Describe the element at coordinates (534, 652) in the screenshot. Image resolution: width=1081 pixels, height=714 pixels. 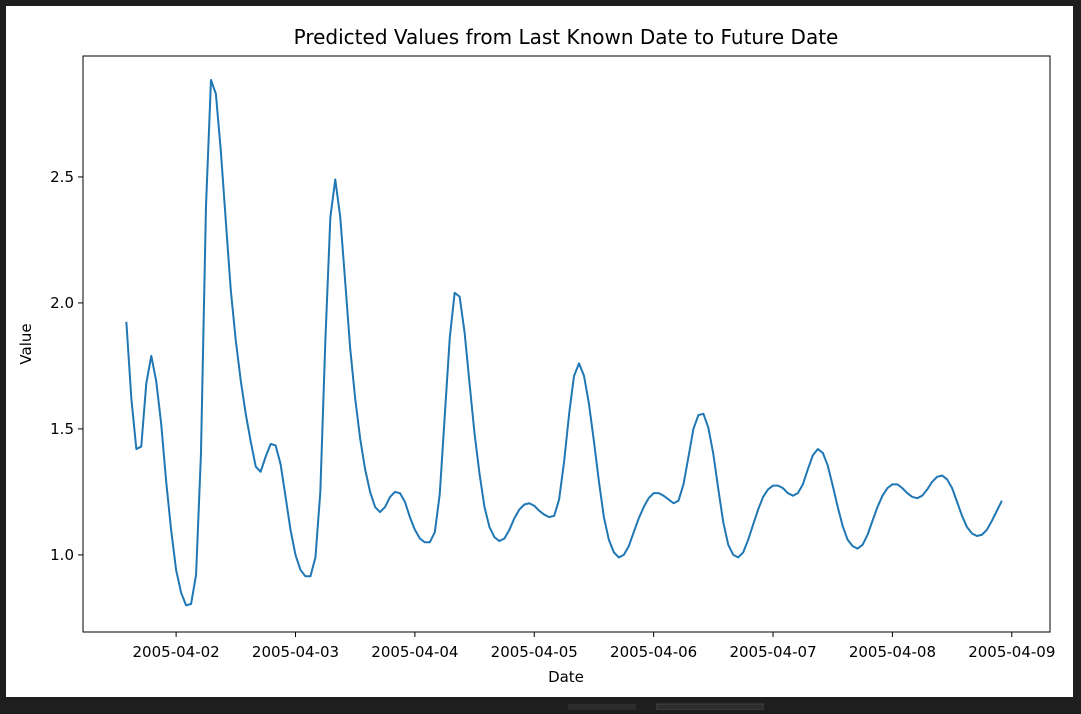
I see `x-tick-label: 2005-04-05` at that location.